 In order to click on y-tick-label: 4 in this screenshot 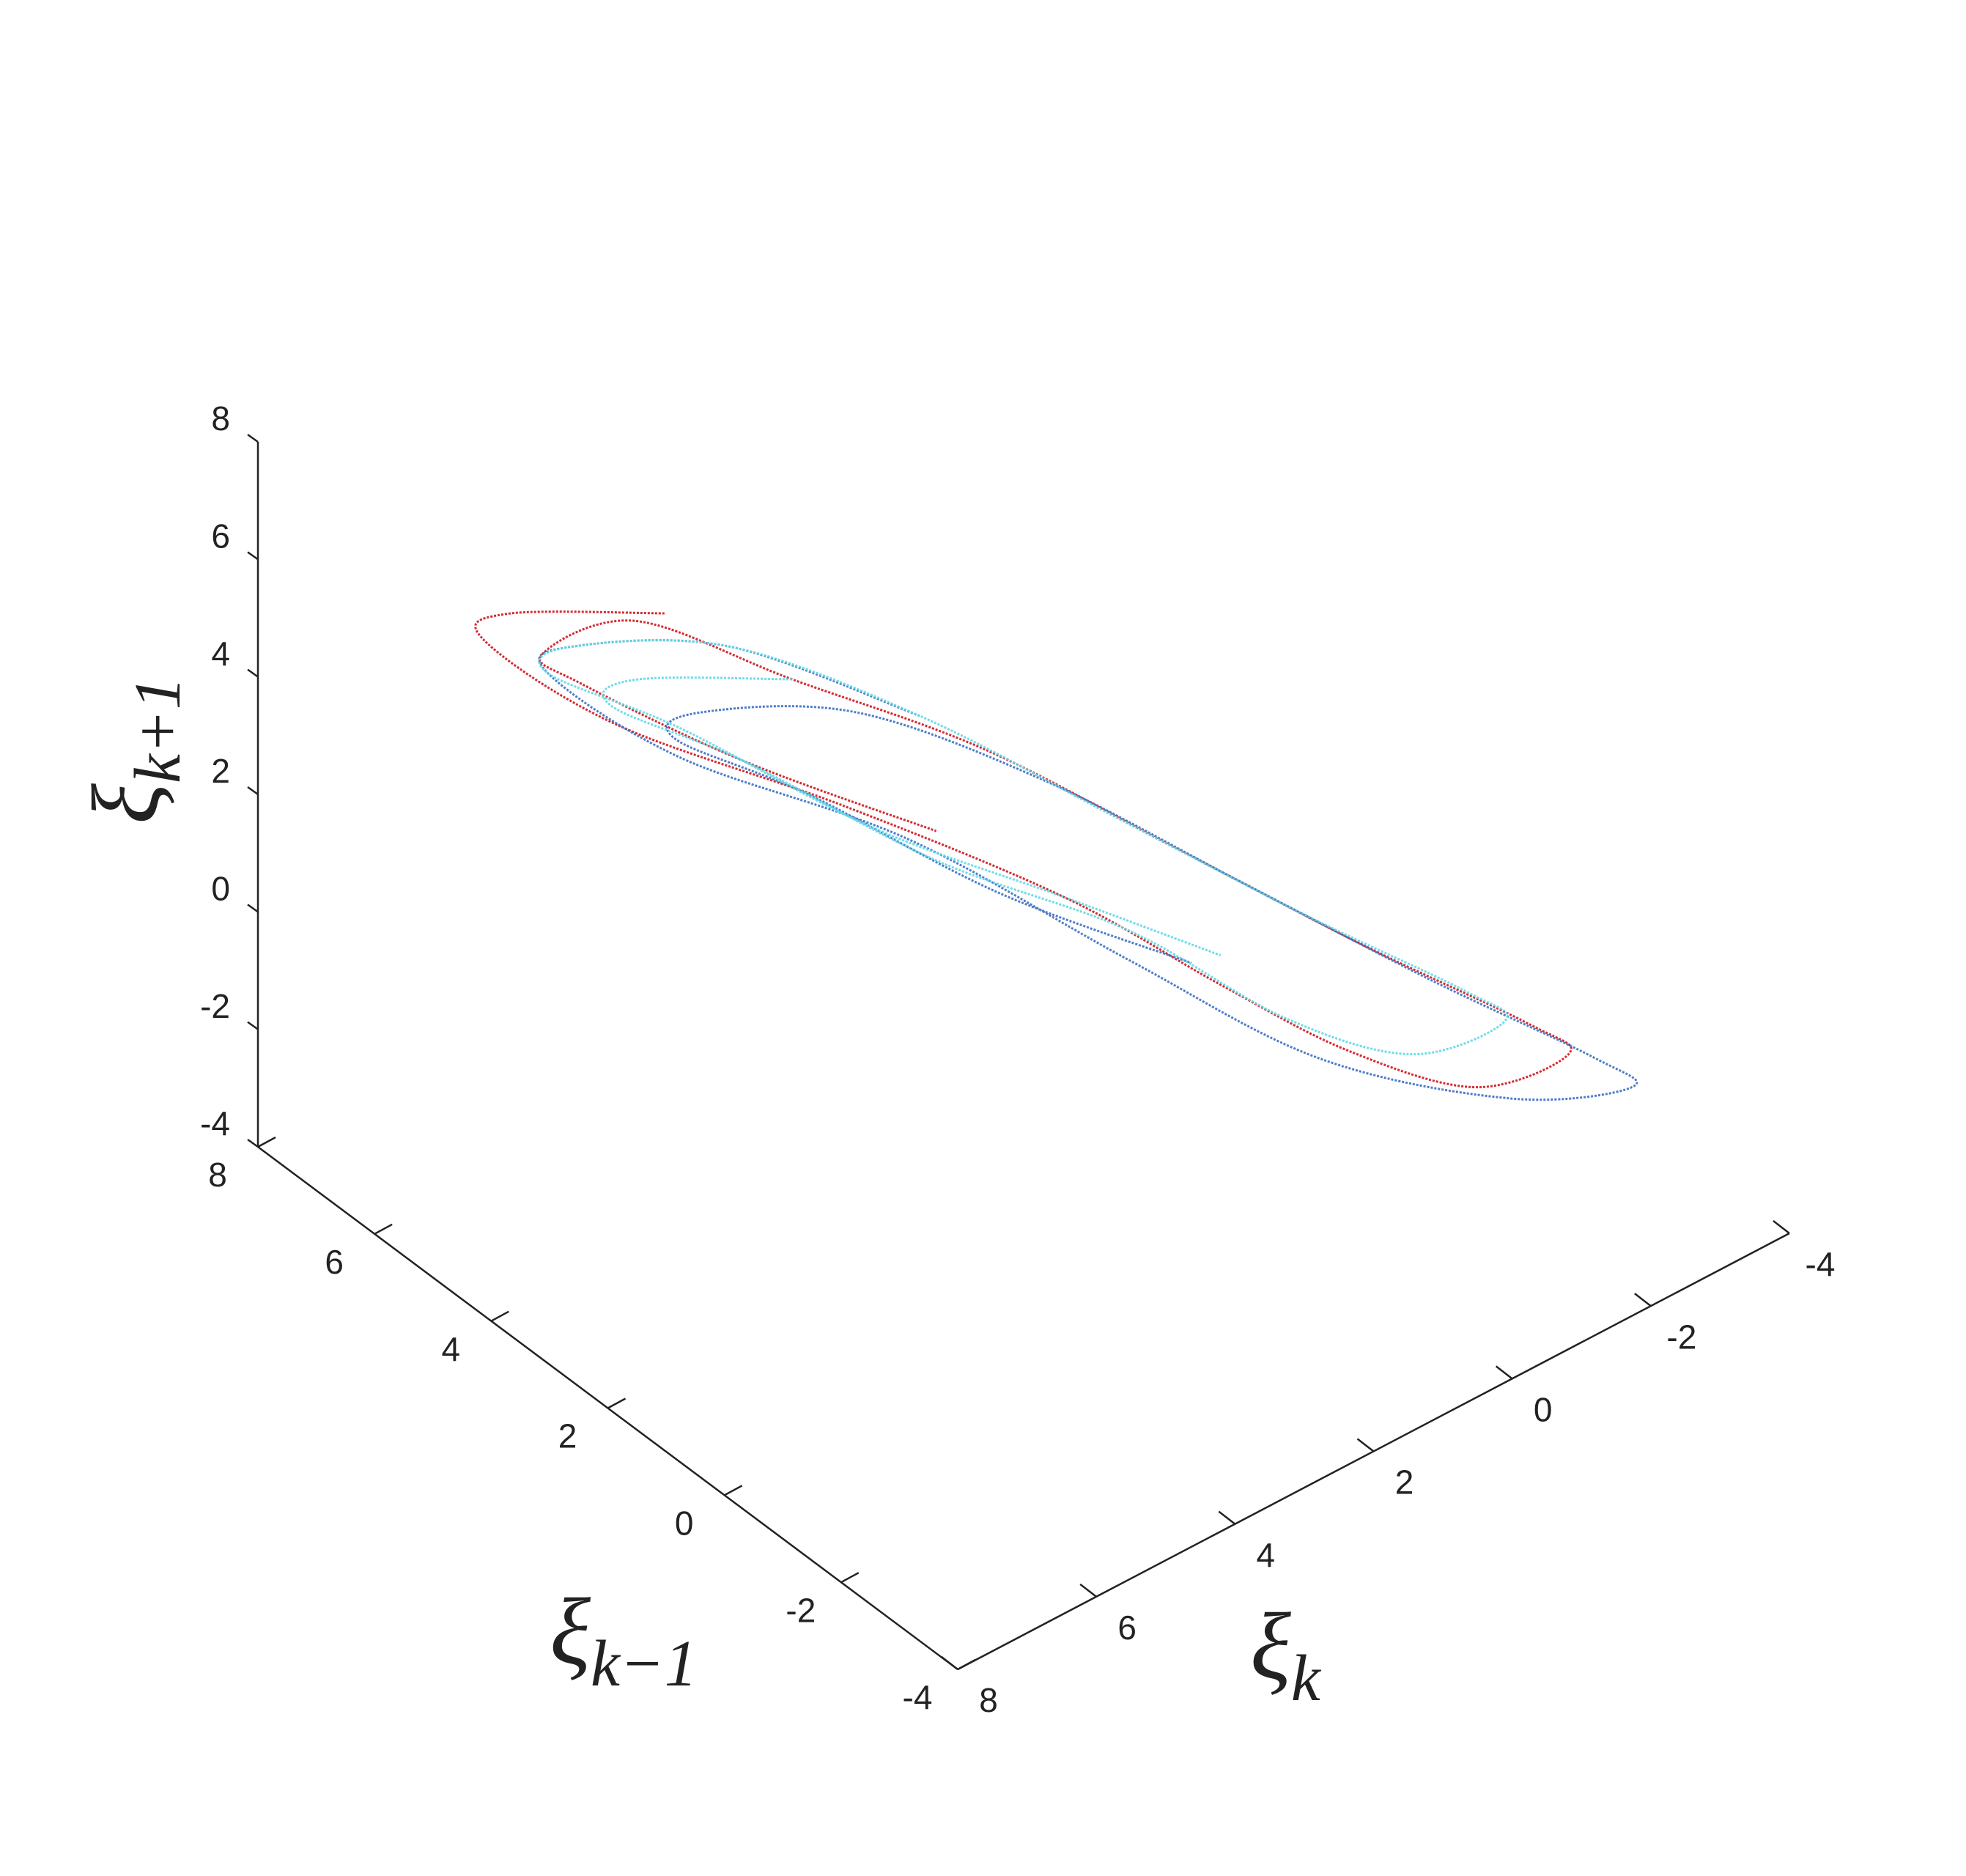, I will do `click(451, 1349)`.